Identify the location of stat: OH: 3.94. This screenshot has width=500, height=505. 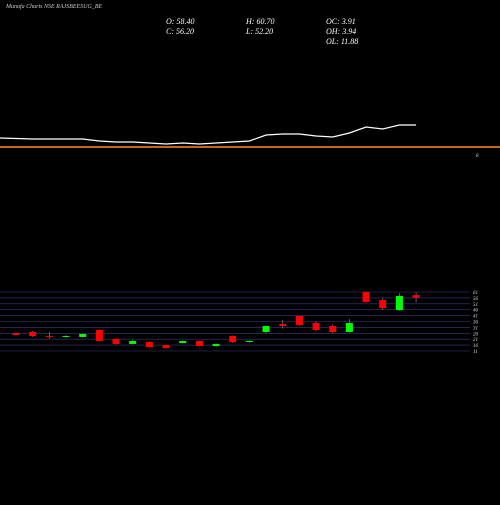
(341, 31).